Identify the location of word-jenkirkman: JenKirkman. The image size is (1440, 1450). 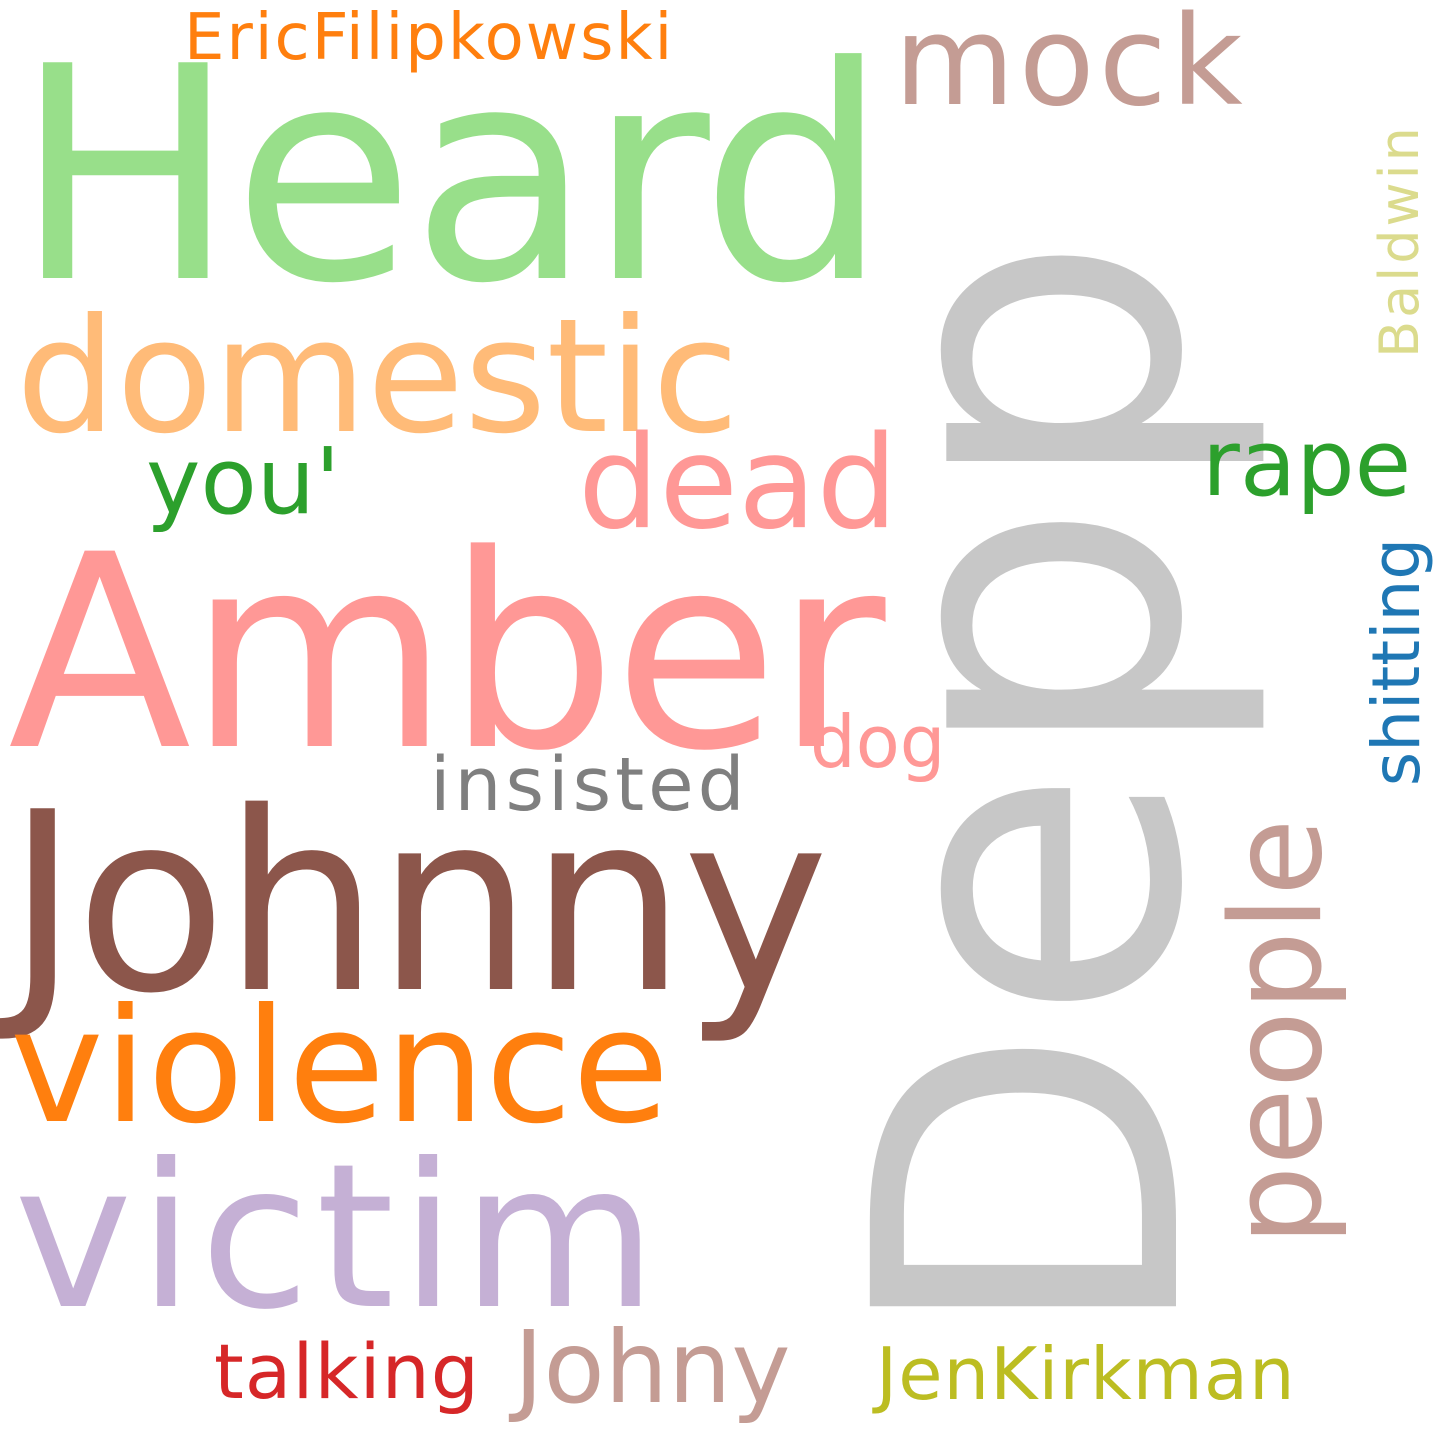
(1086, 1374).